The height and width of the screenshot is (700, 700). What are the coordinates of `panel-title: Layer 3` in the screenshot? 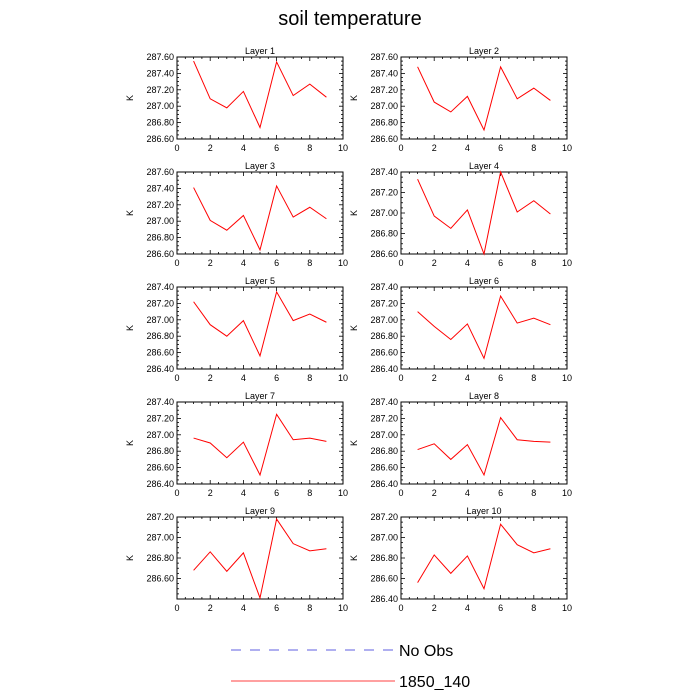 It's located at (260, 166).